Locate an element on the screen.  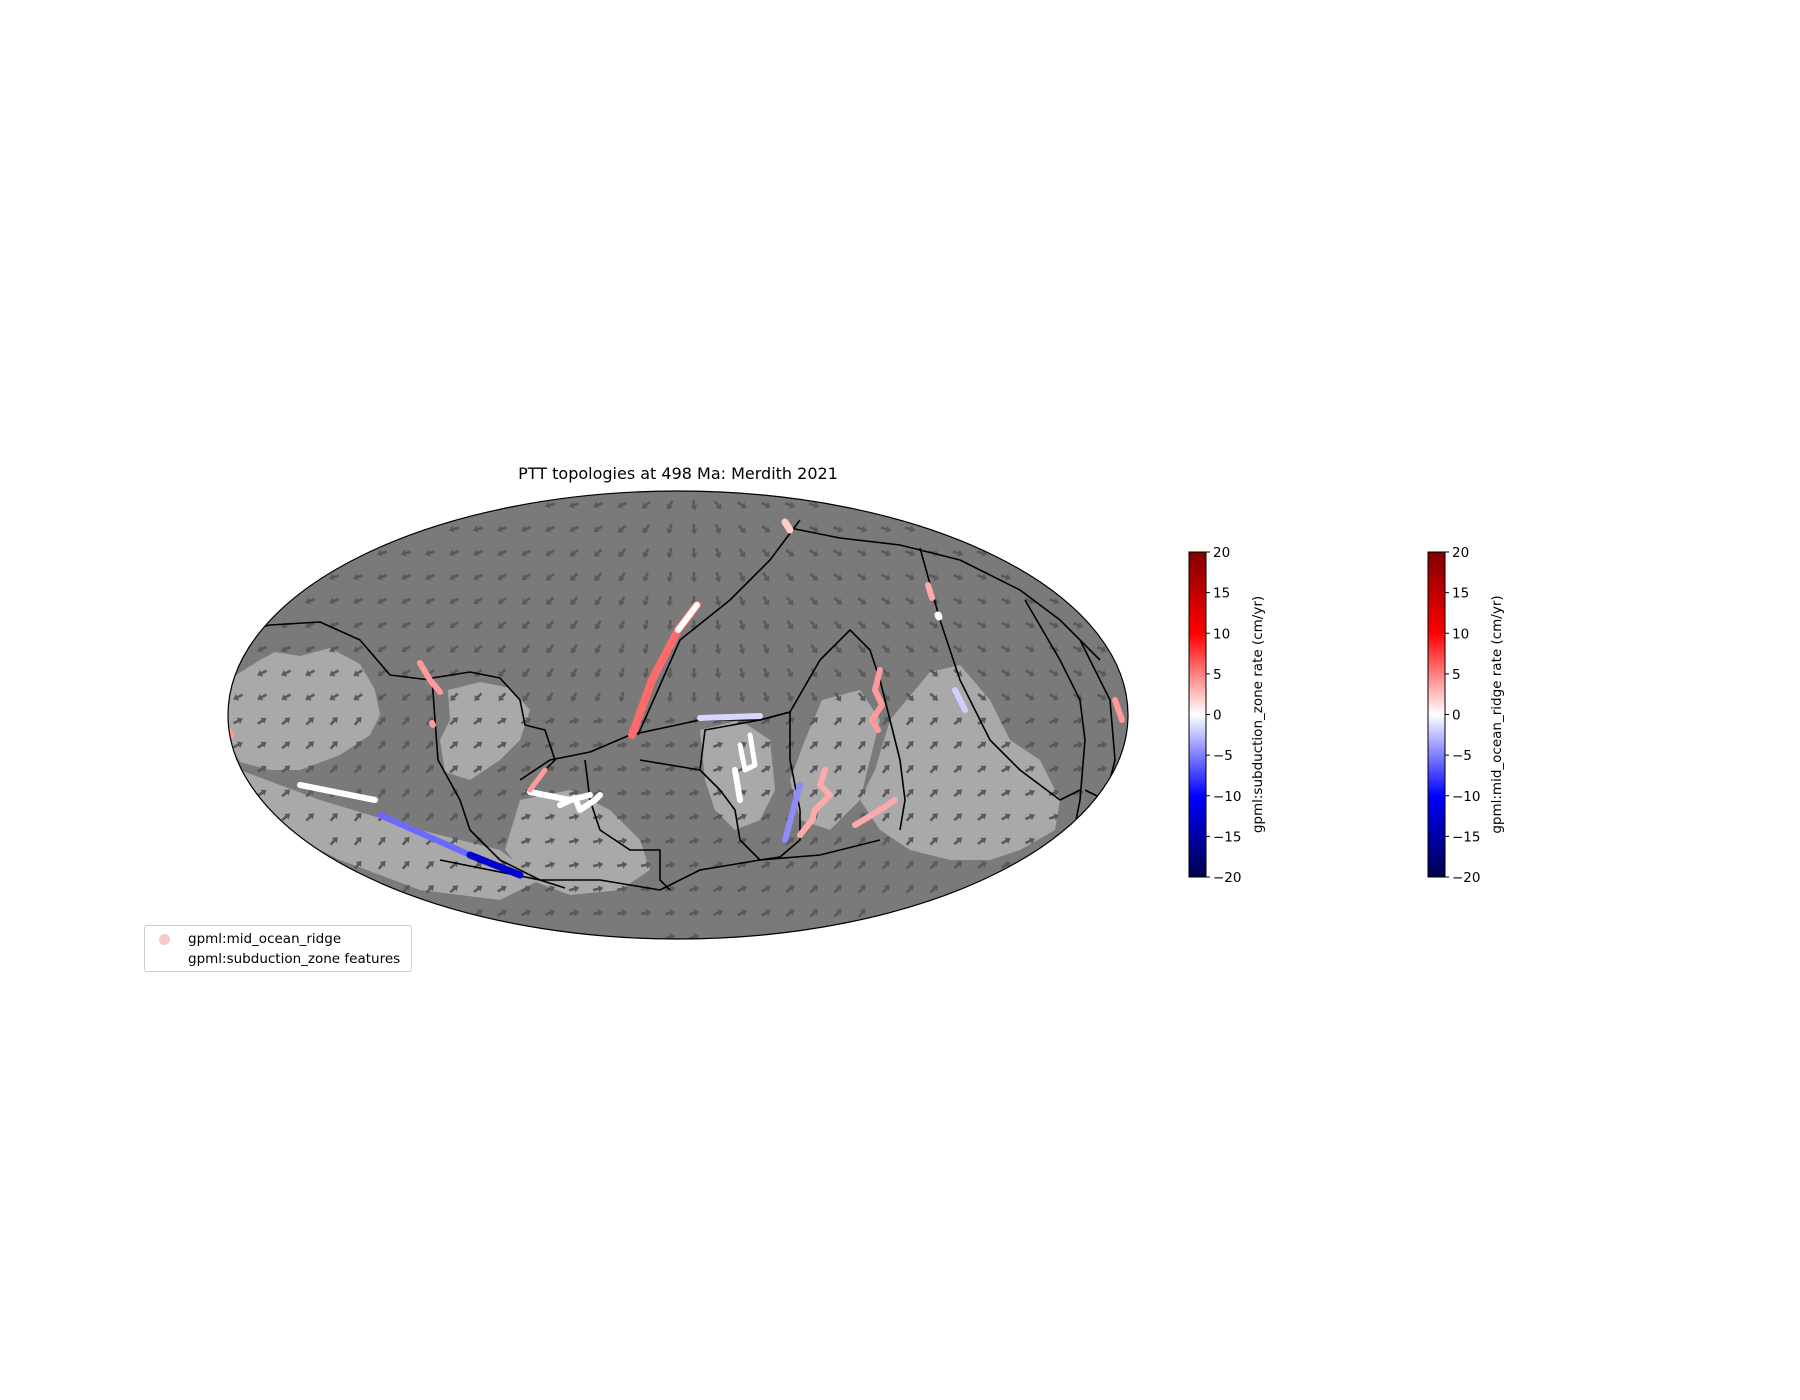
ridge-far-east-zigzag is located at coordinates (877, 700).